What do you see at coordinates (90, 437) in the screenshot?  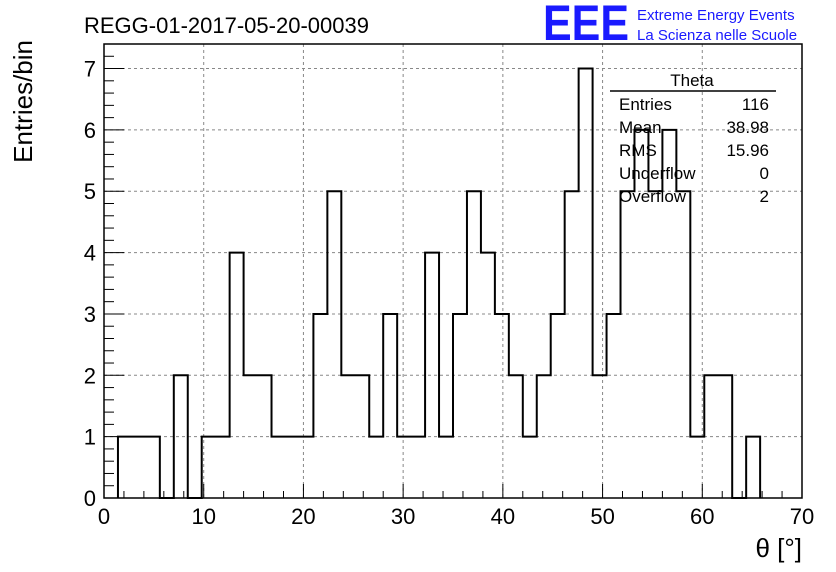 I see `y-tick-label: 1` at bounding box center [90, 437].